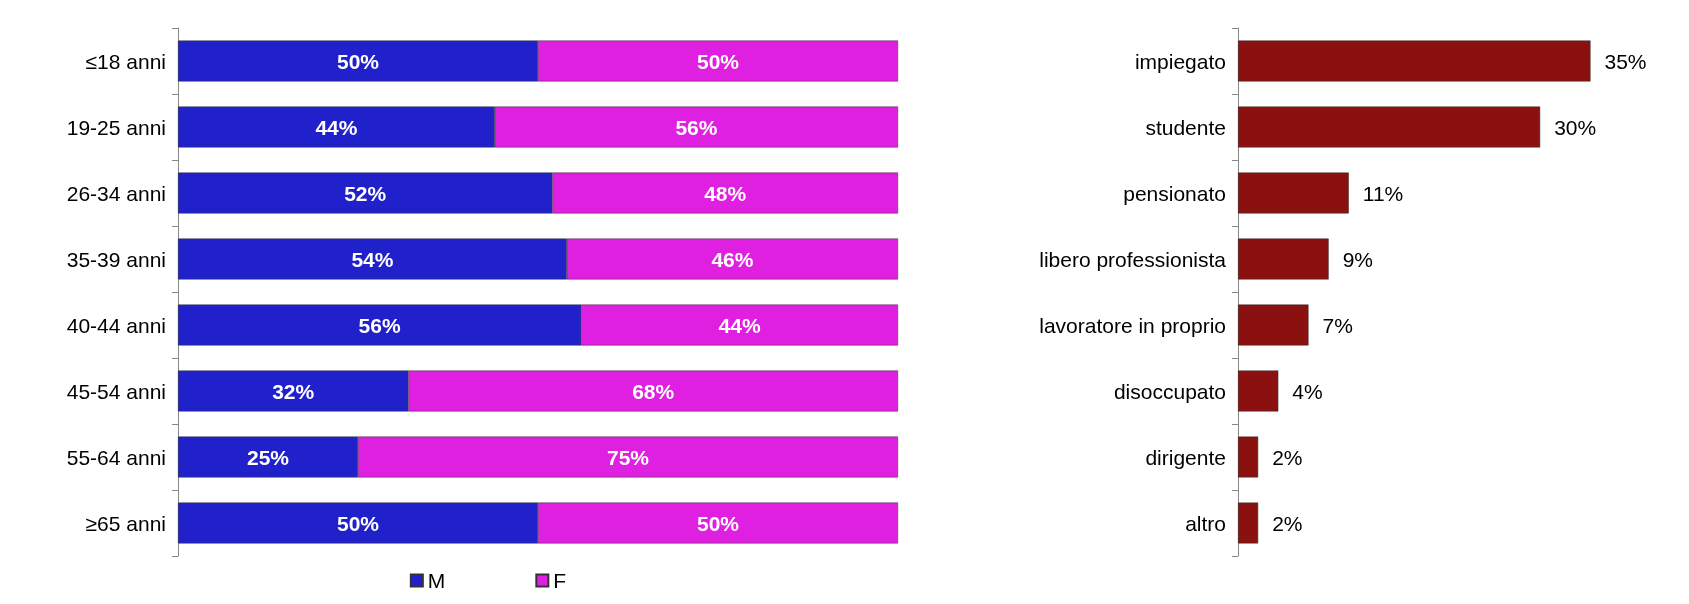  I want to click on data-label: 75%, so click(628, 457).